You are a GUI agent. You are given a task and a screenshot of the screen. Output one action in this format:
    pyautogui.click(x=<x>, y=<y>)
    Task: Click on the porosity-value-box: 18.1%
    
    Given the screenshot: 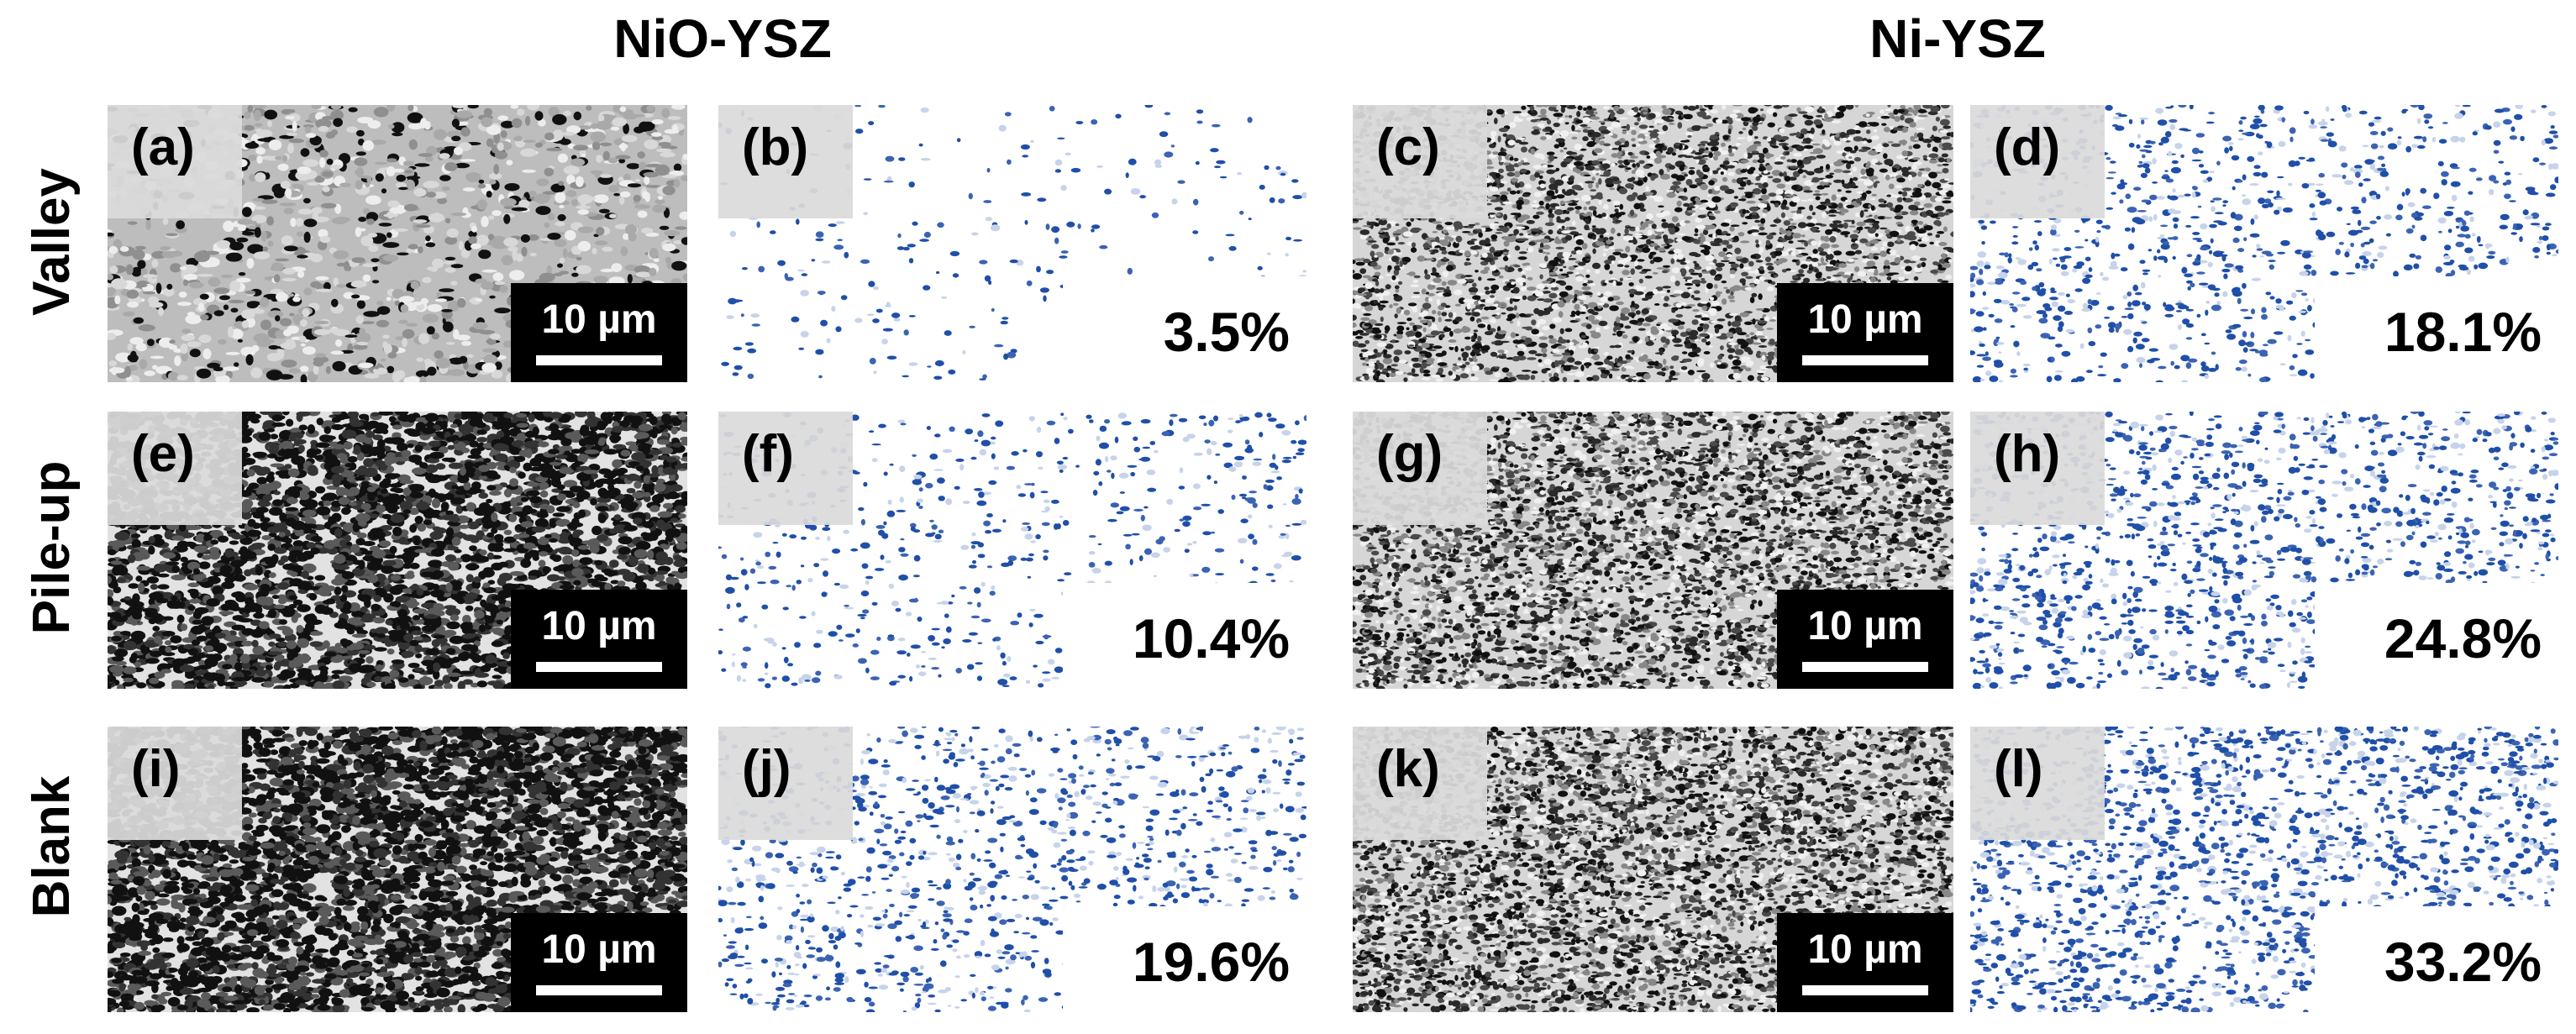 What is the action you would take?
    pyautogui.click(x=2436, y=329)
    